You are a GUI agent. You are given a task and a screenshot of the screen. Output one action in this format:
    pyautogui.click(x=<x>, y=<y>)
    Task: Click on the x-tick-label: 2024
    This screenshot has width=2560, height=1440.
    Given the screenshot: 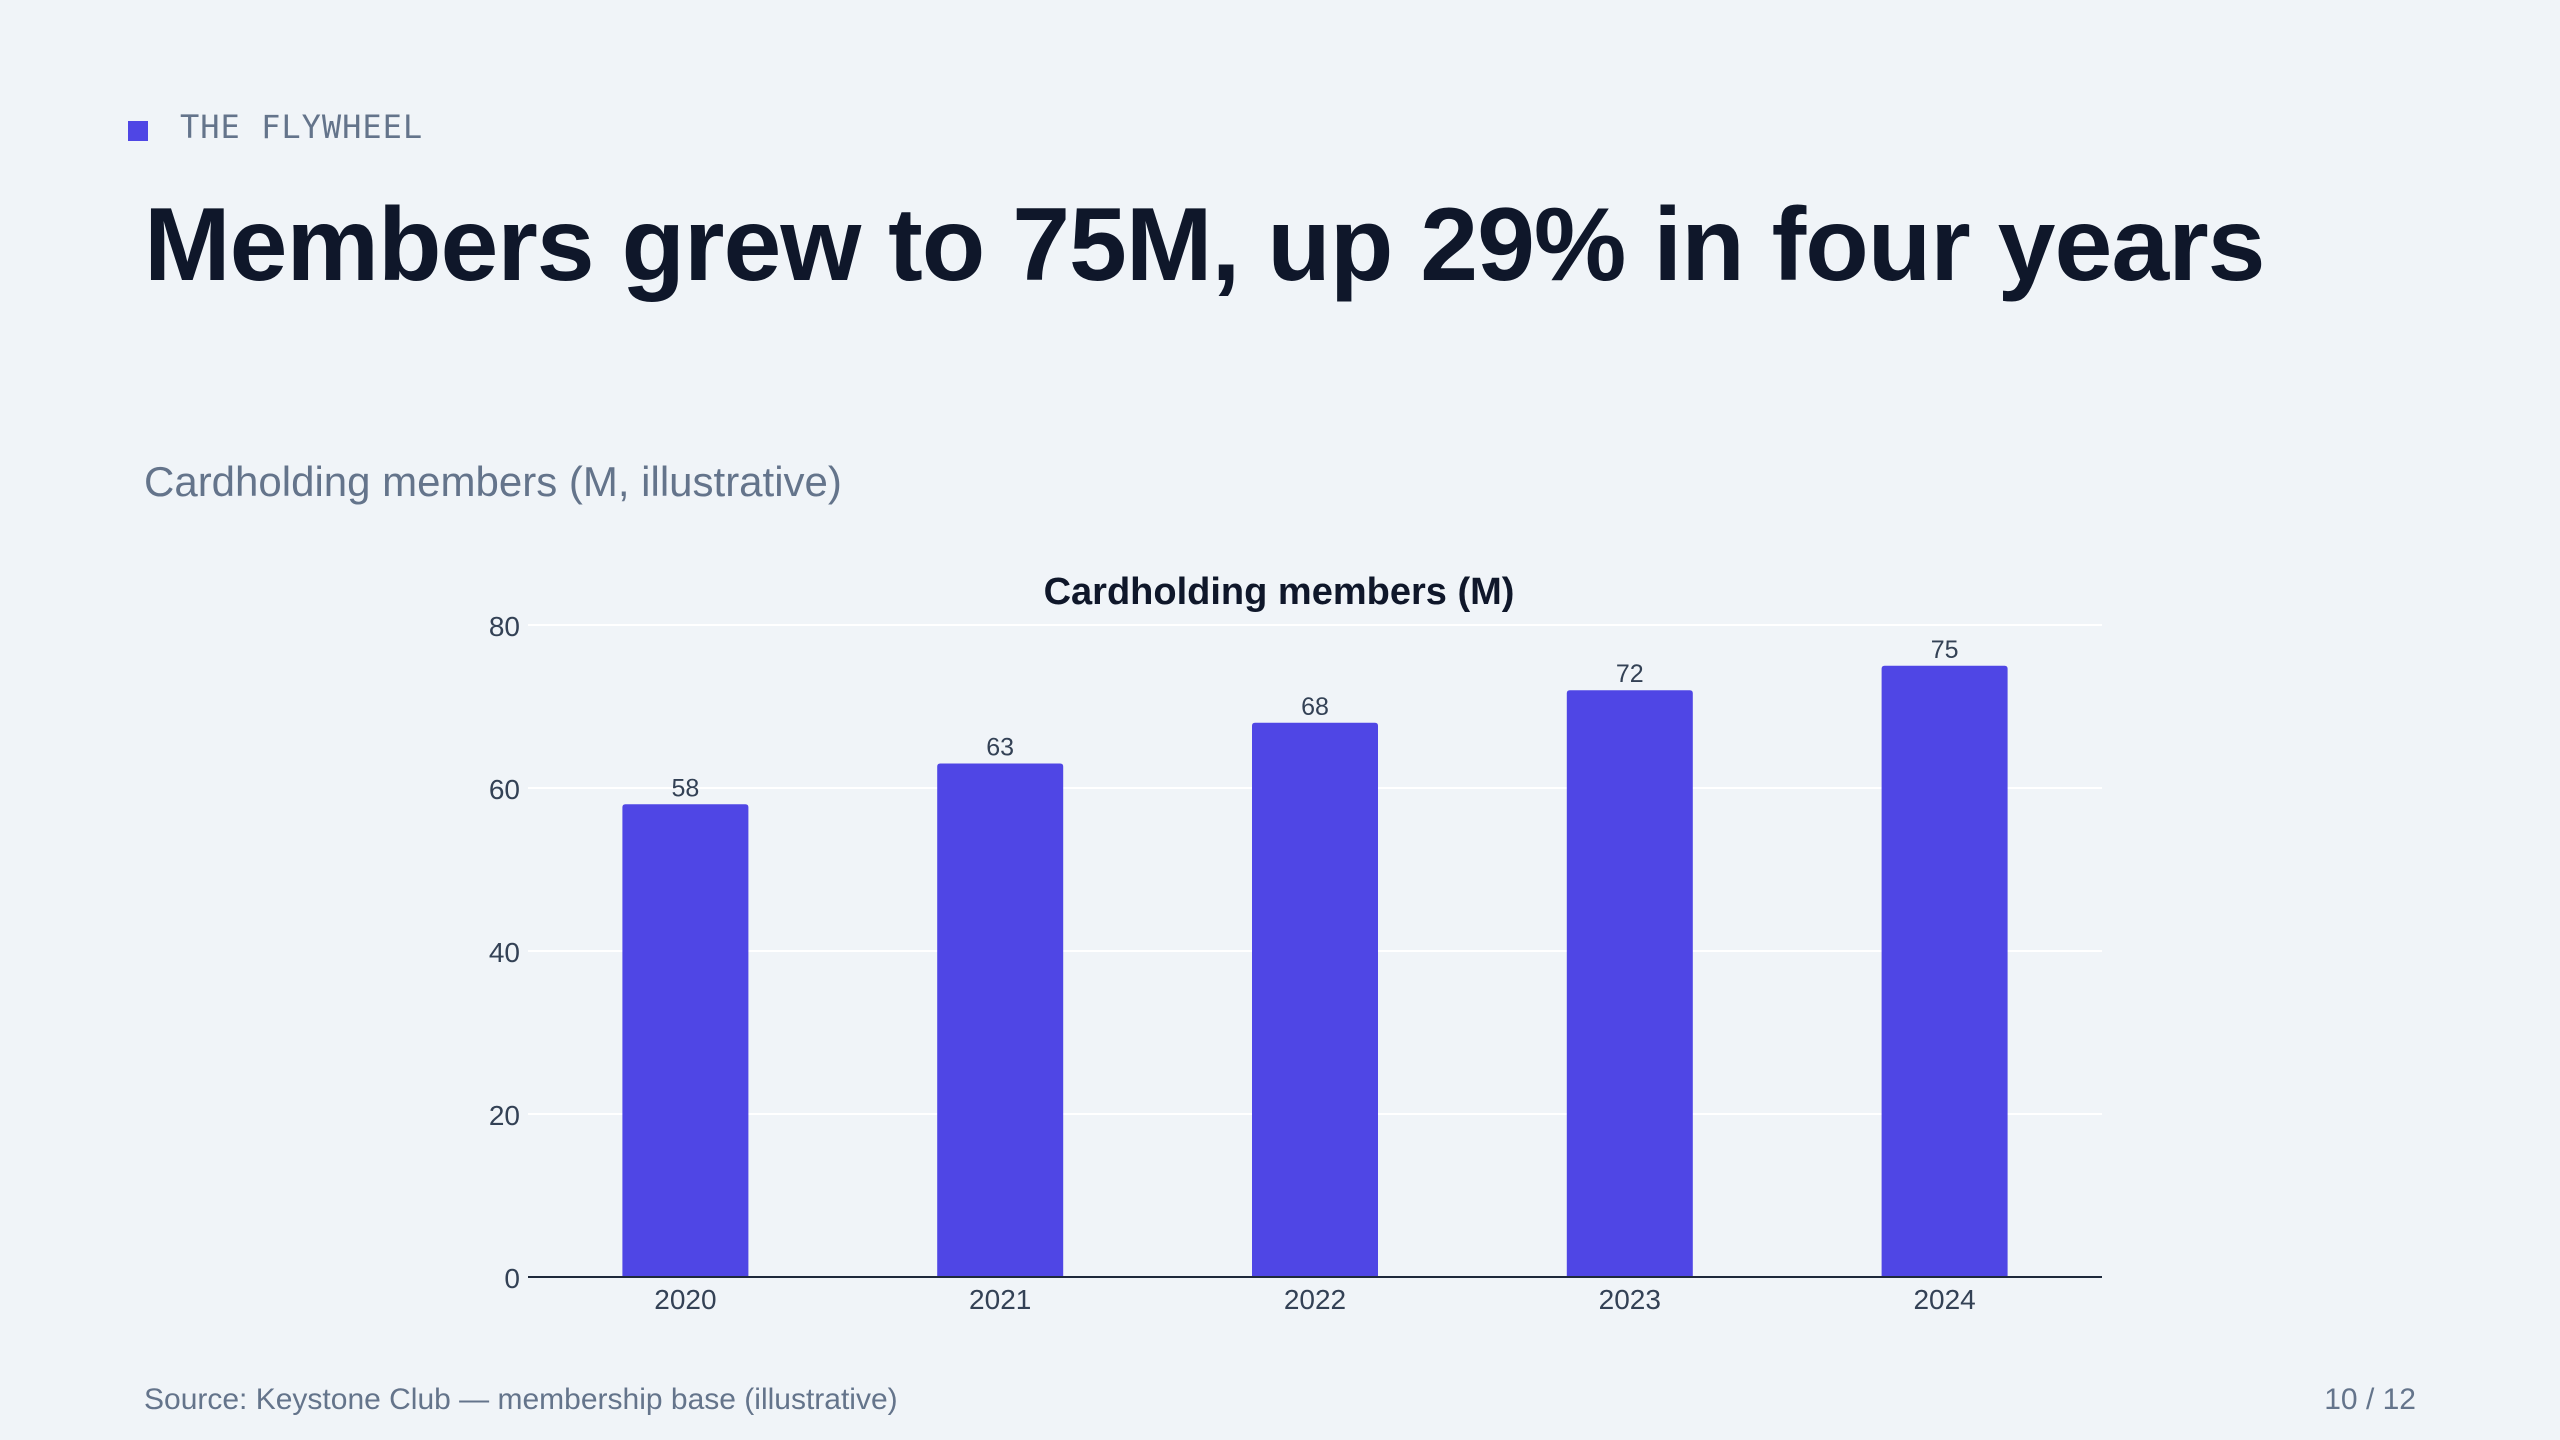 What is the action you would take?
    pyautogui.click(x=1944, y=1299)
    